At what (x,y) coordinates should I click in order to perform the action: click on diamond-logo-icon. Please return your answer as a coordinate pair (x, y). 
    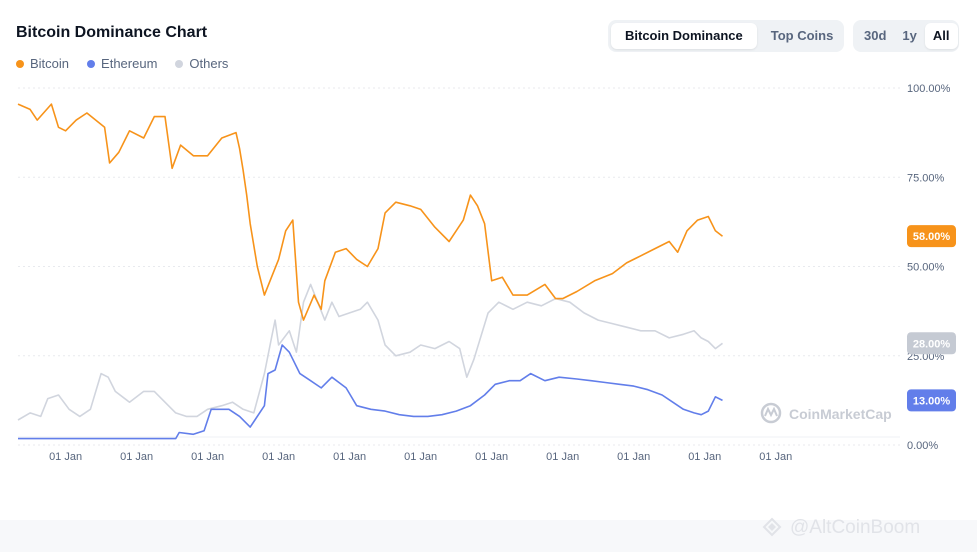
    Looking at the image, I should click on (772, 527).